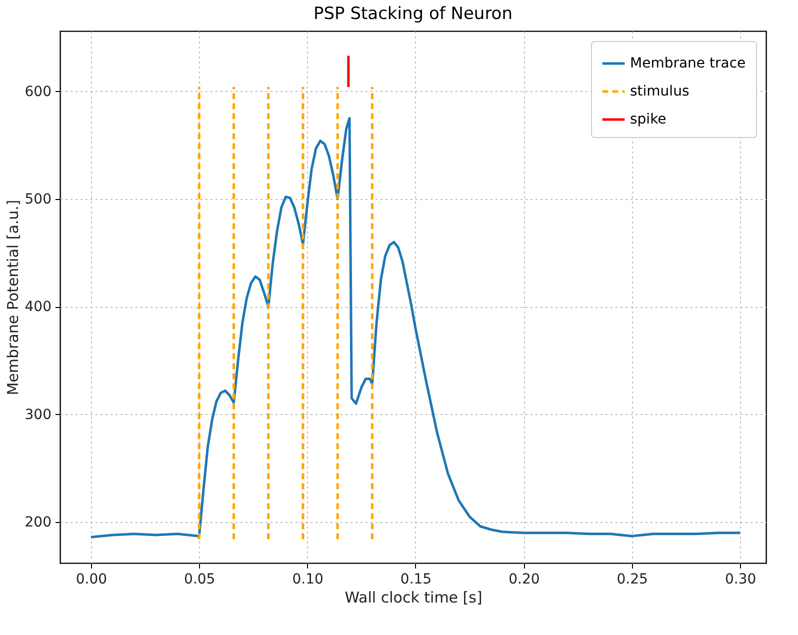  Describe the element at coordinates (92, 580) in the screenshot. I see `x-tick-label: 0.00` at that location.